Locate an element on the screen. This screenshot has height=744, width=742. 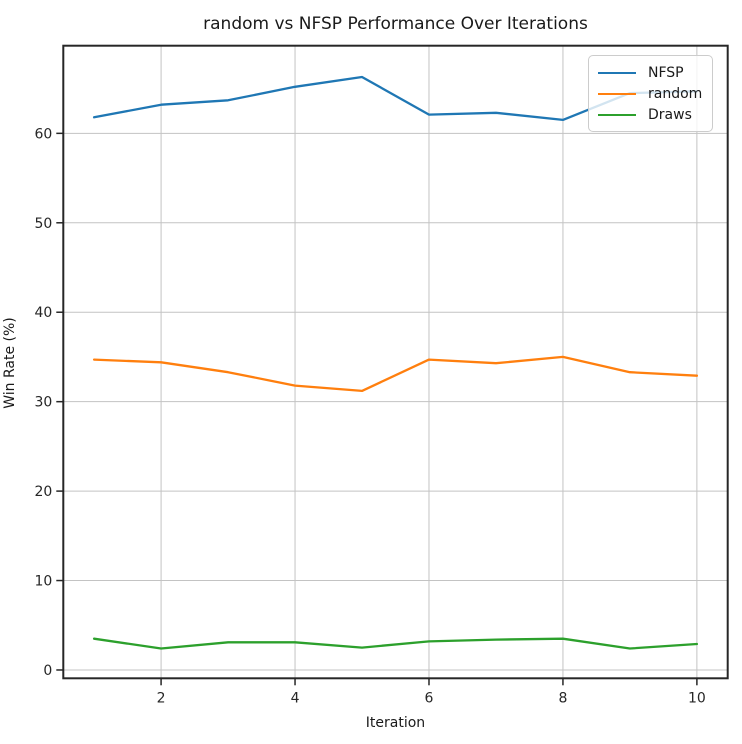
x-tick-label: 8 is located at coordinates (562, 698).